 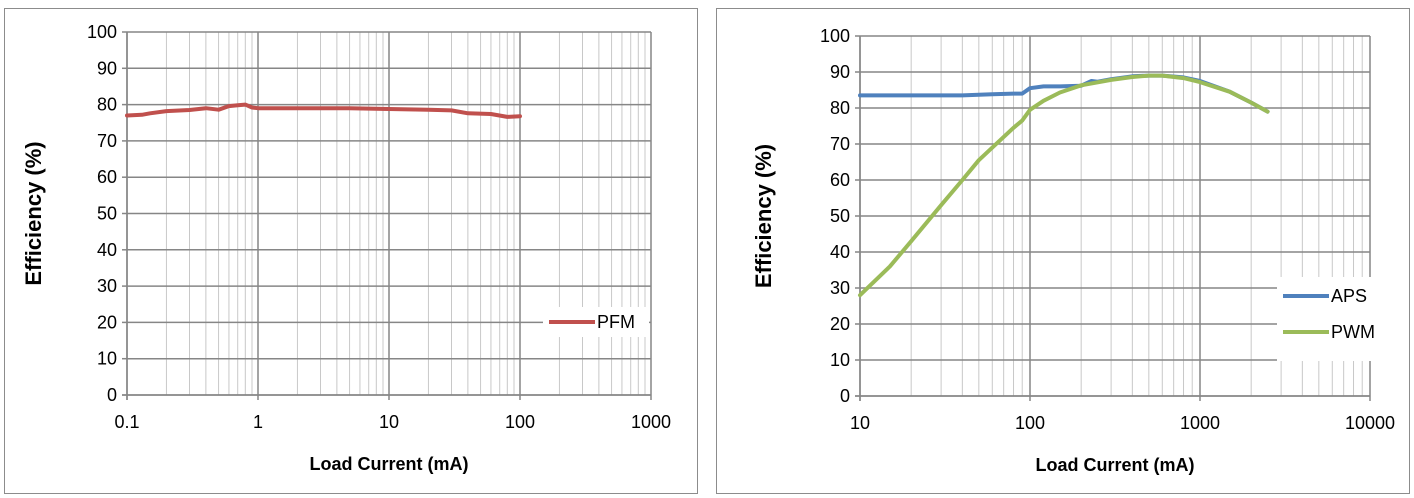 I want to click on legend-label-pwm: PWM, so click(x=1353, y=332).